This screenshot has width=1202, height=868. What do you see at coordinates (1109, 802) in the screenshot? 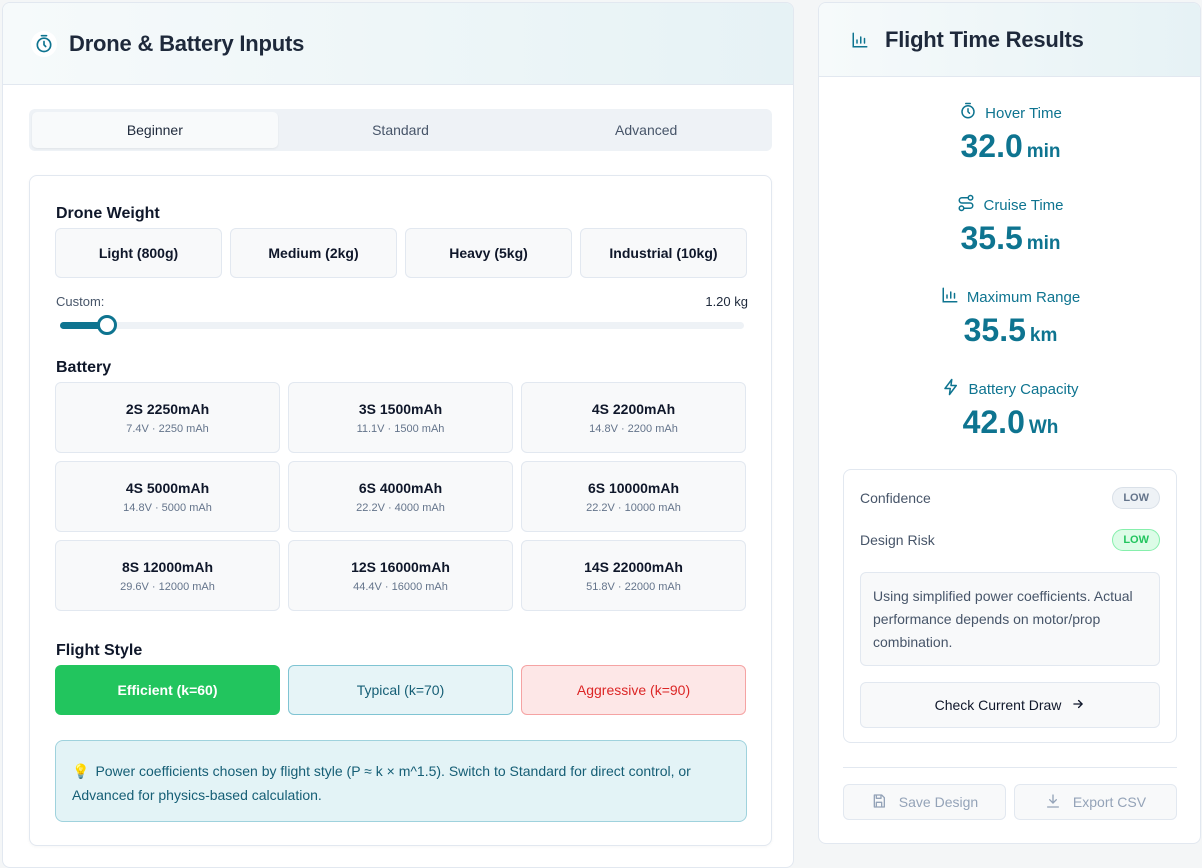
I see `export-csv-label: Export CSV` at bounding box center [1109, 802].